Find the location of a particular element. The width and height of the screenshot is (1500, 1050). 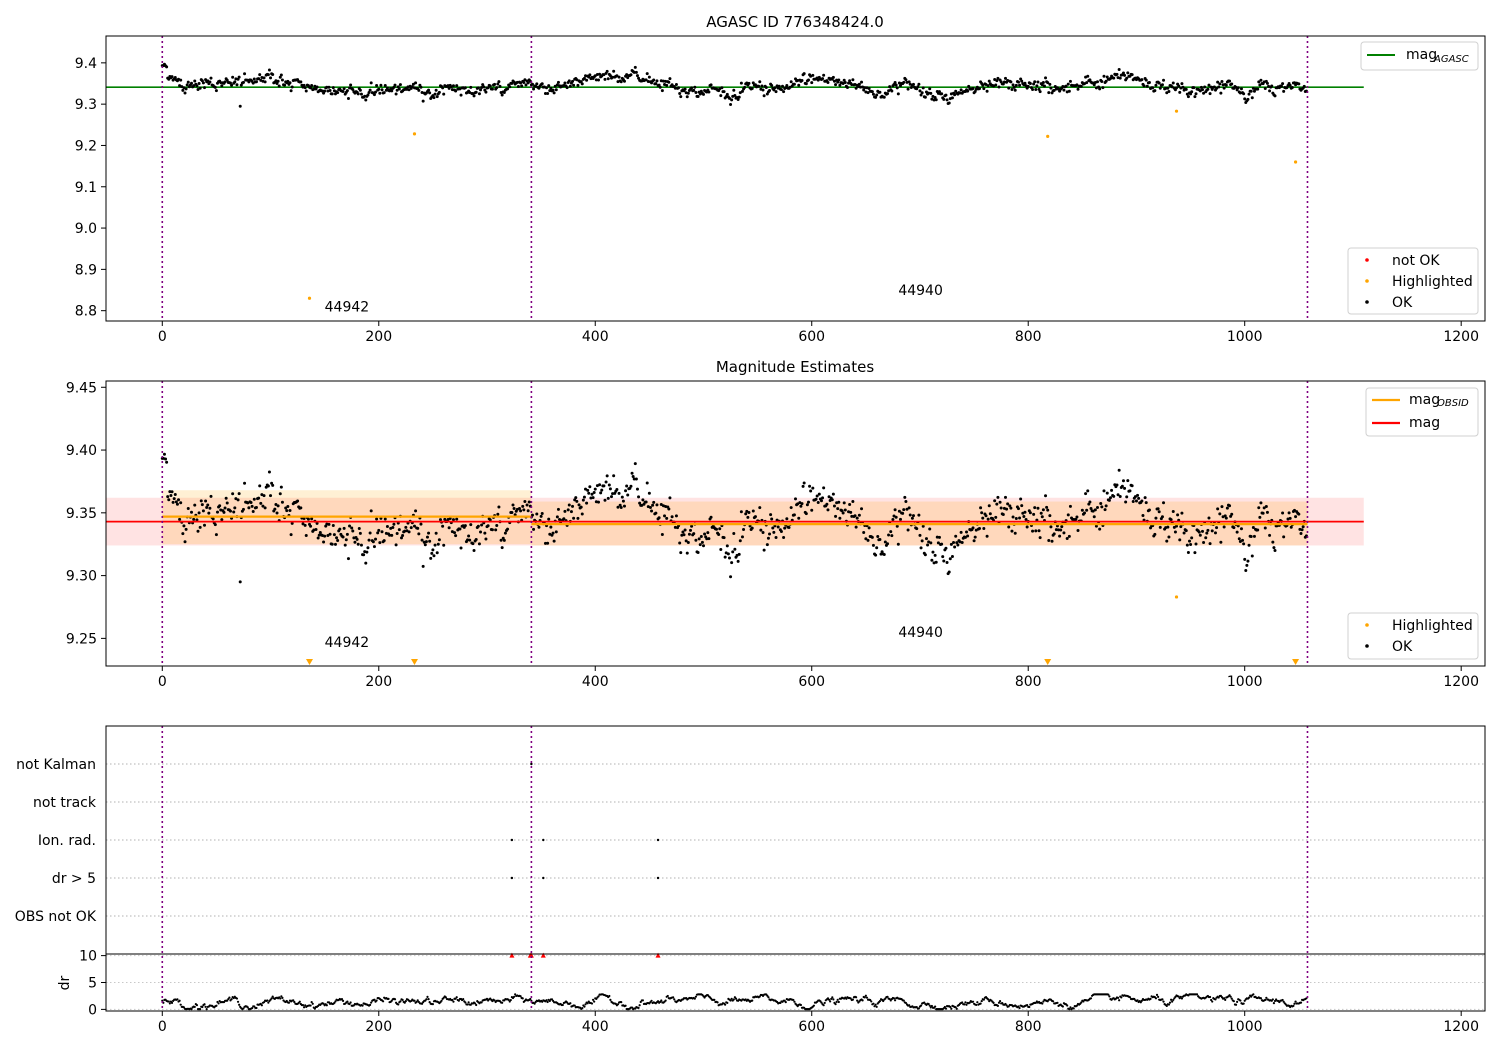

flag-row-label: OBS not OK is located at coordinates (56, 917).